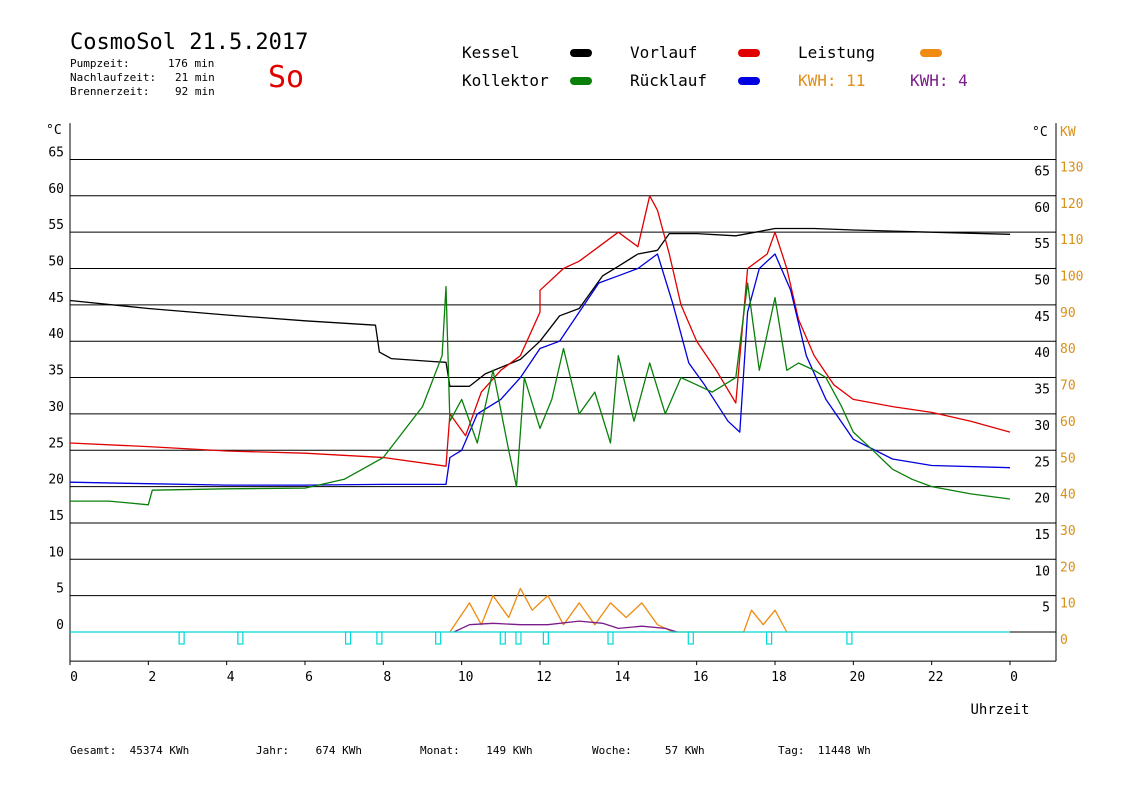 Image resolution: width=1148 pixels, height=812 pixels. Describe the element at coordinates (749, 53) in the screenshot. I see `legend-vorlauf-swatch` at that location.